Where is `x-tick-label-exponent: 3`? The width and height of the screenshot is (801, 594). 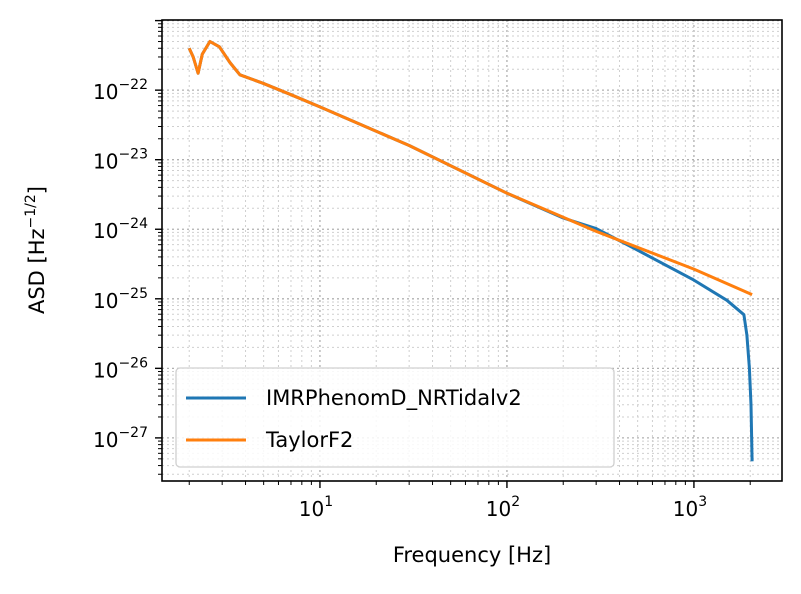 x-tick-label-exponent: 3 is located at coordinates (702, 502).